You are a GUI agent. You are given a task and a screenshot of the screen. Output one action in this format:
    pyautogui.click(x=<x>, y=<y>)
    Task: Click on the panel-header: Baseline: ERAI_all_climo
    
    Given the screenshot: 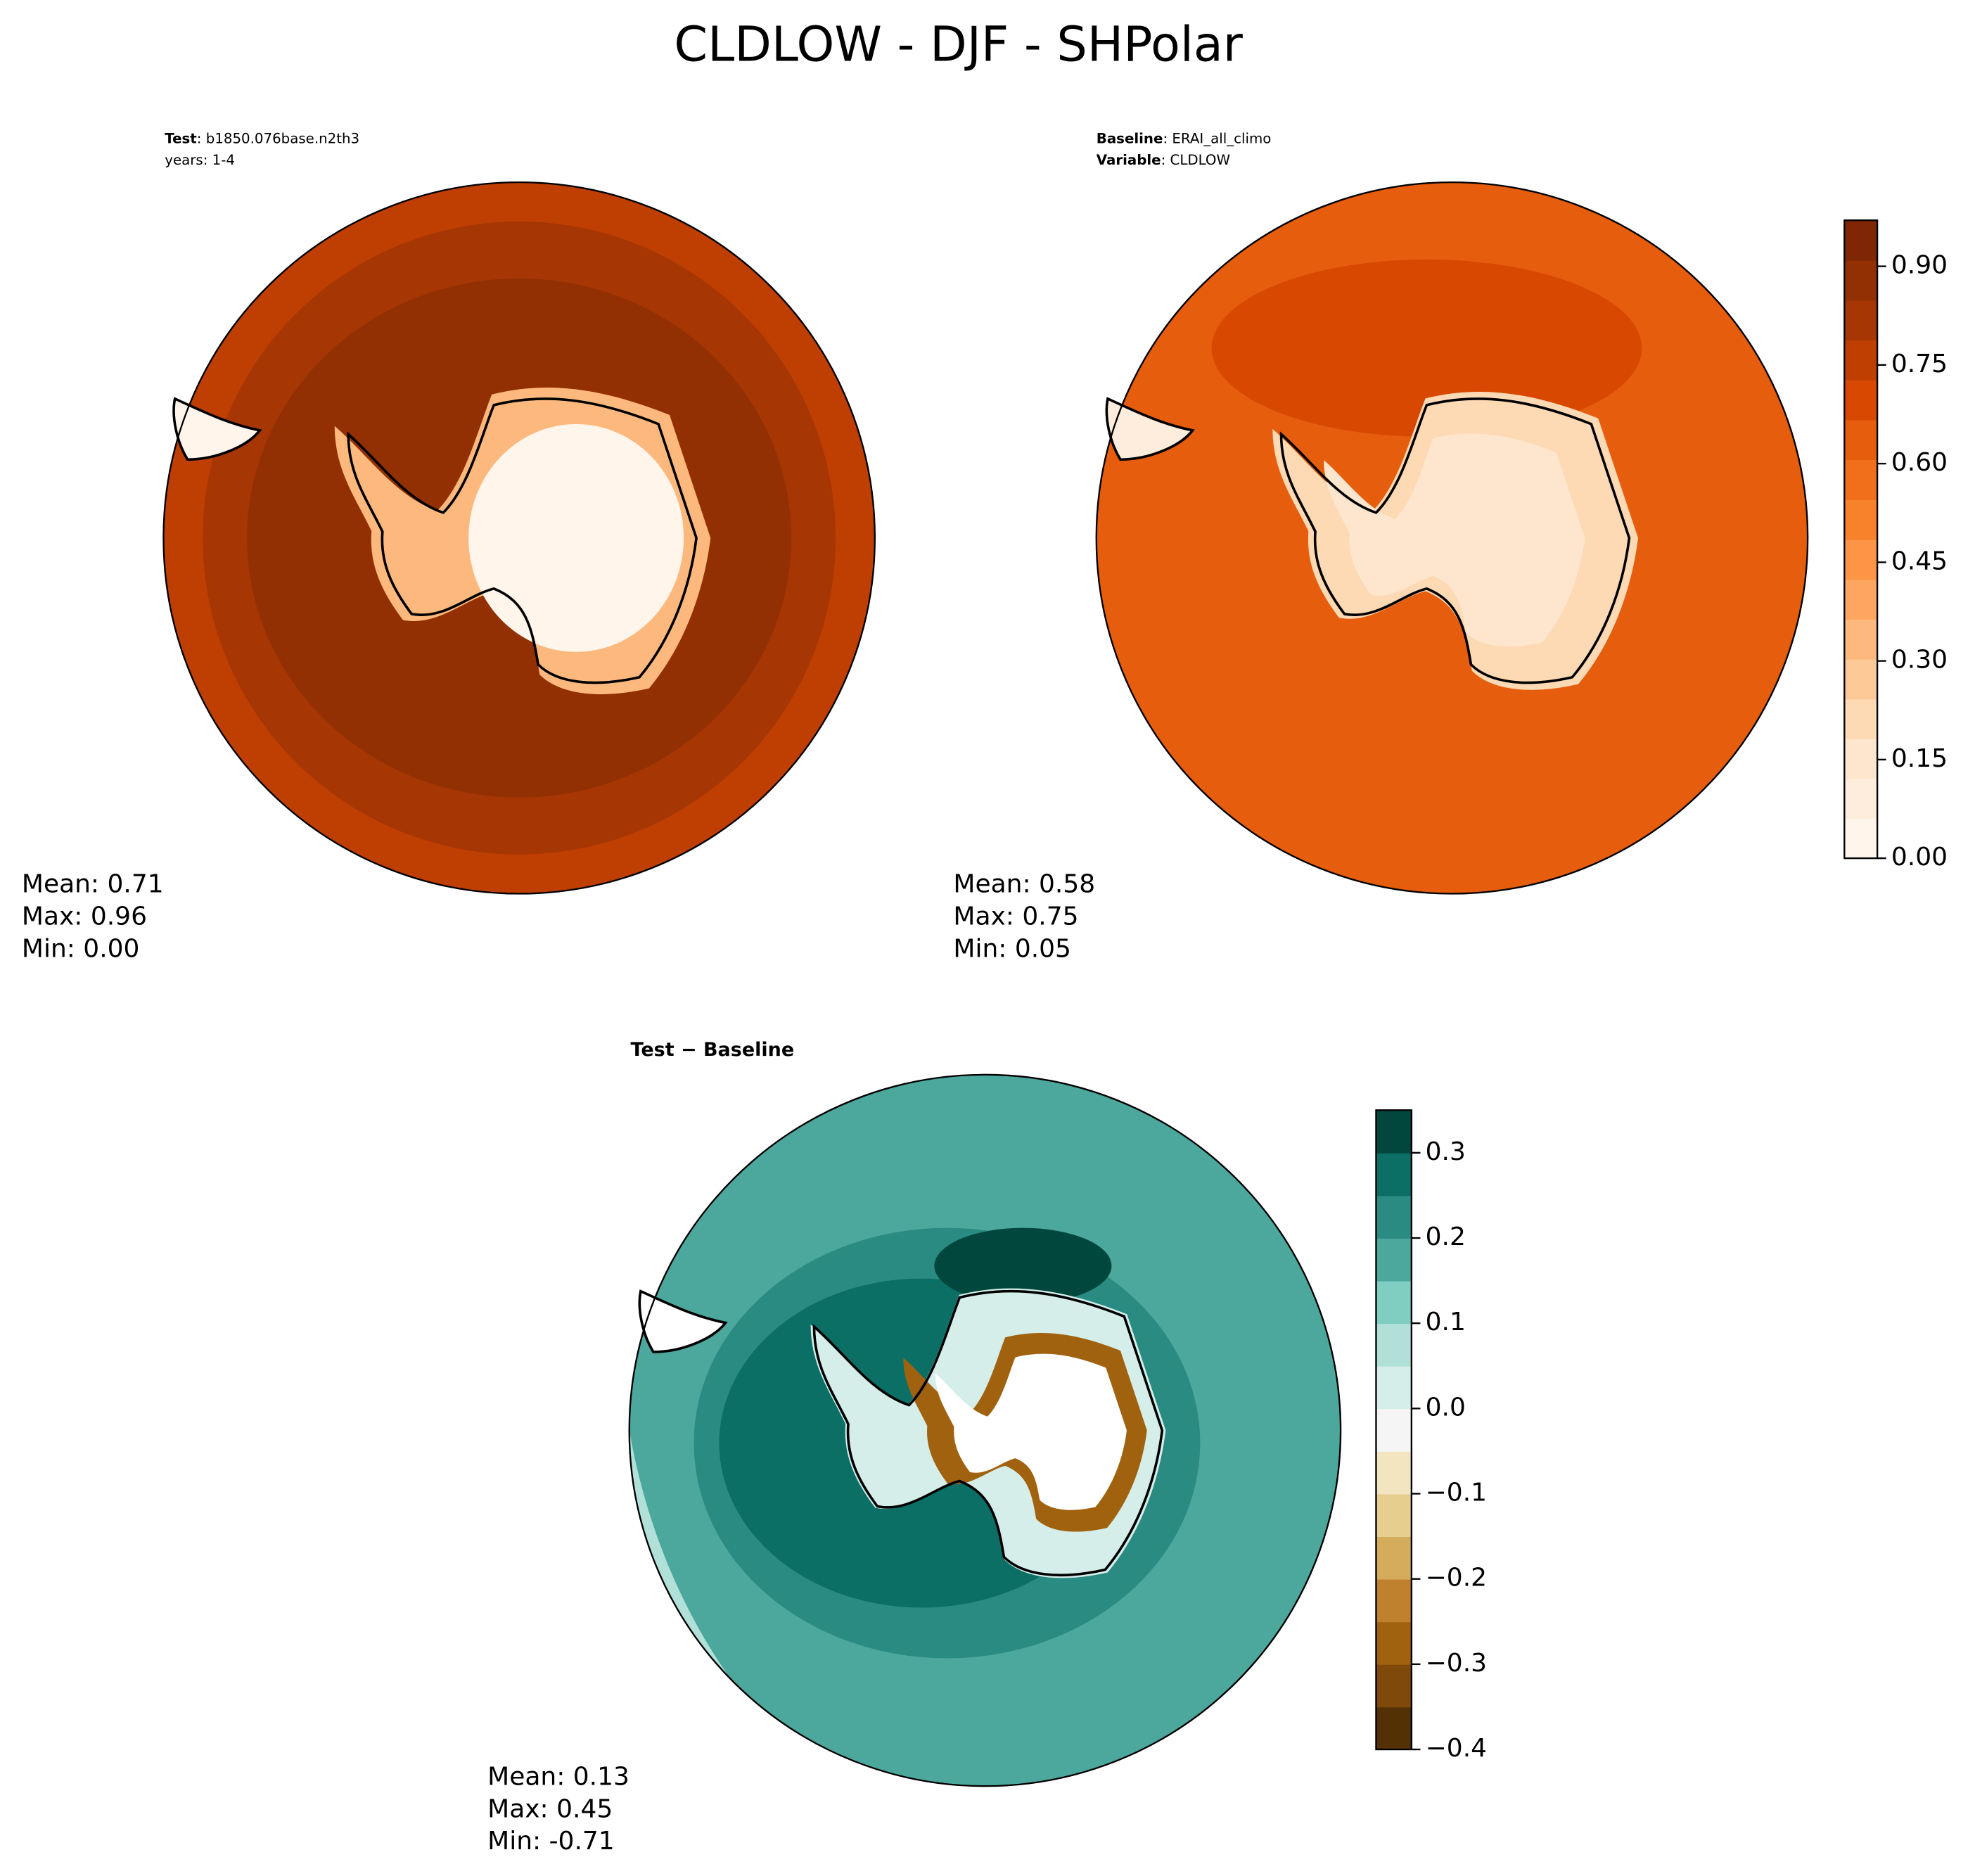 What is the action you would take?
    pyautogui.click(x=1184, y=138)
    